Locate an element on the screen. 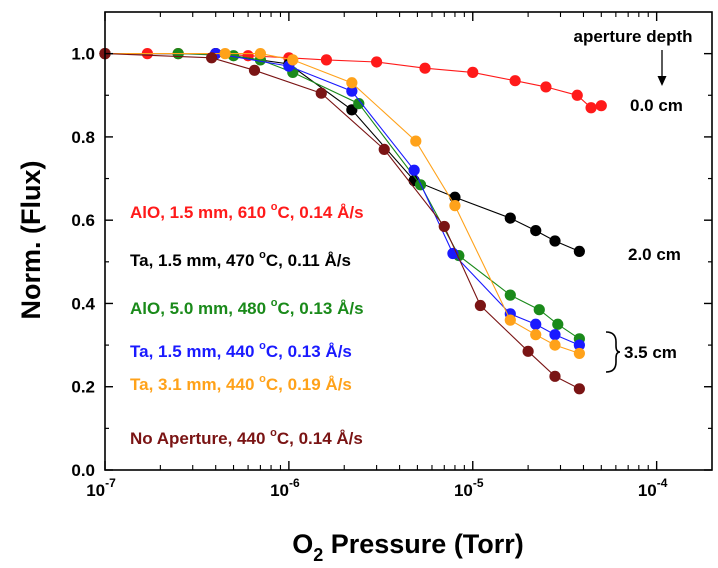 This screenshot has width=718, height=568. legend-entry: Ta, 1.5 mm, 440 oC, 0.13 Å/s is located at coordinates (241, 350).